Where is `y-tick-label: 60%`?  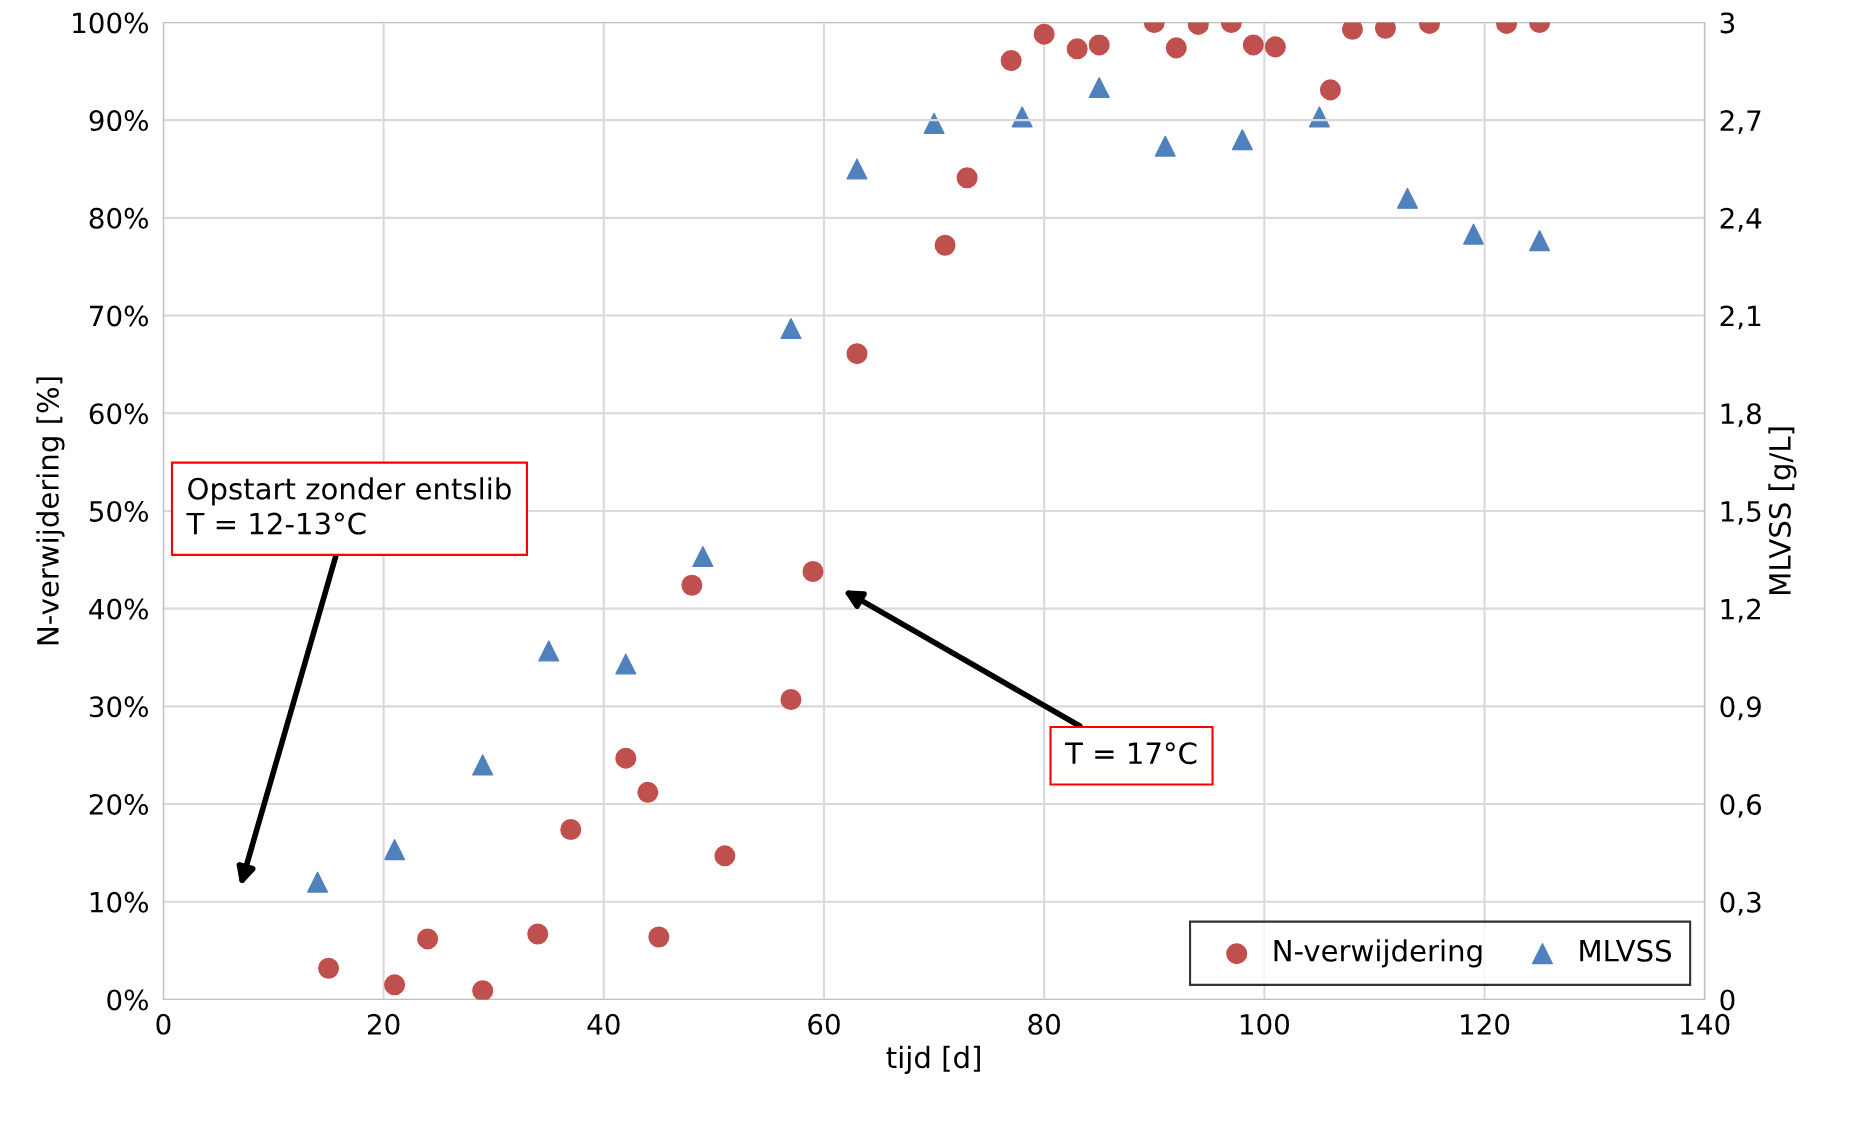
y-tick-label: 60% is located at coordinates (118, 414).